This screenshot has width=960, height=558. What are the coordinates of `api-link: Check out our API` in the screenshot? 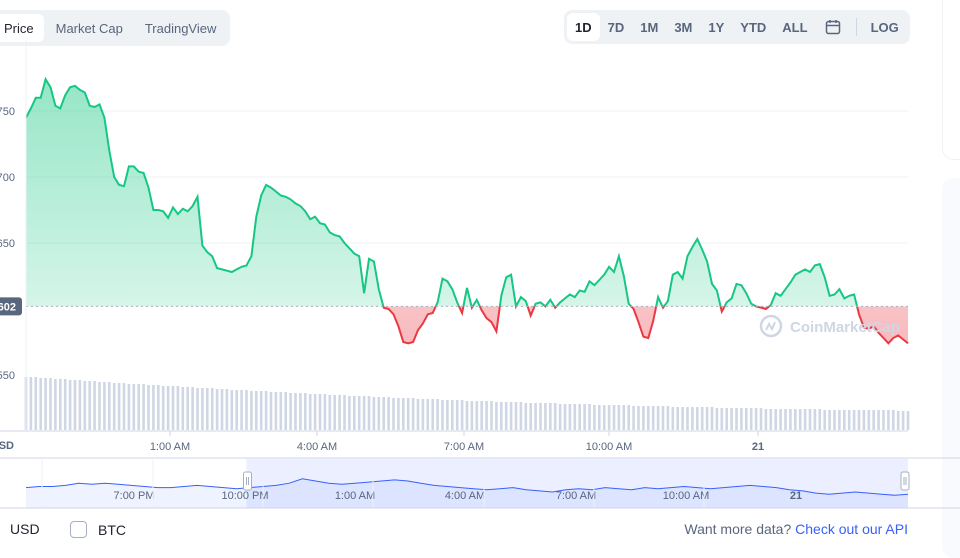 It's located at (851, 529).